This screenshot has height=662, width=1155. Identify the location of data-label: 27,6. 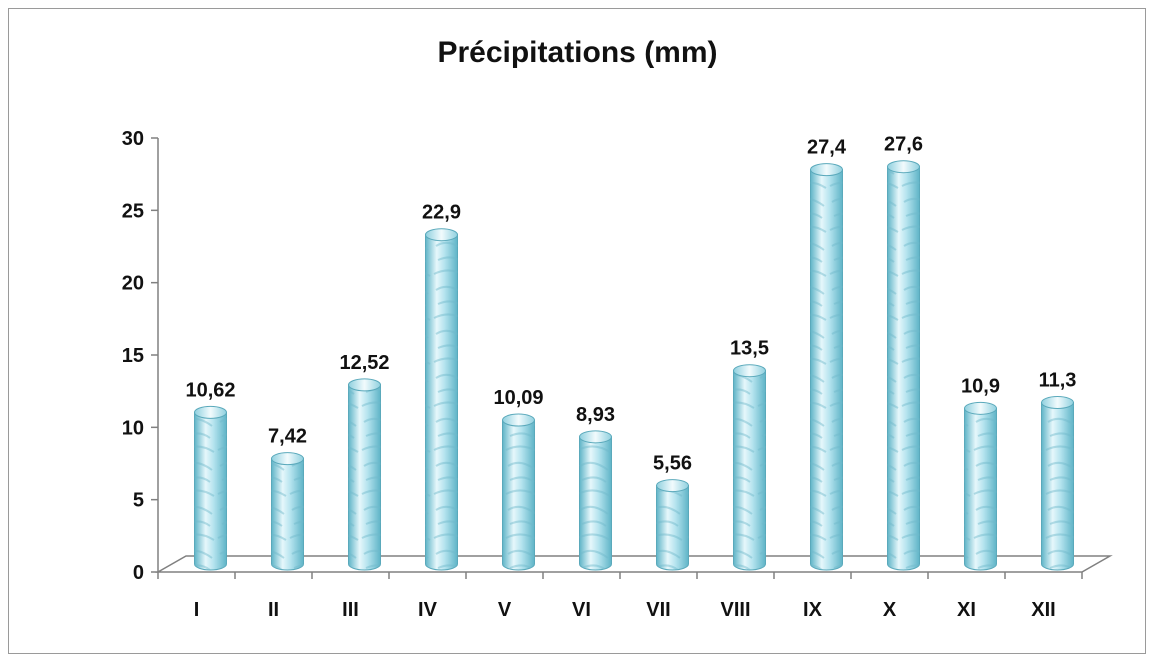
(903, 145).